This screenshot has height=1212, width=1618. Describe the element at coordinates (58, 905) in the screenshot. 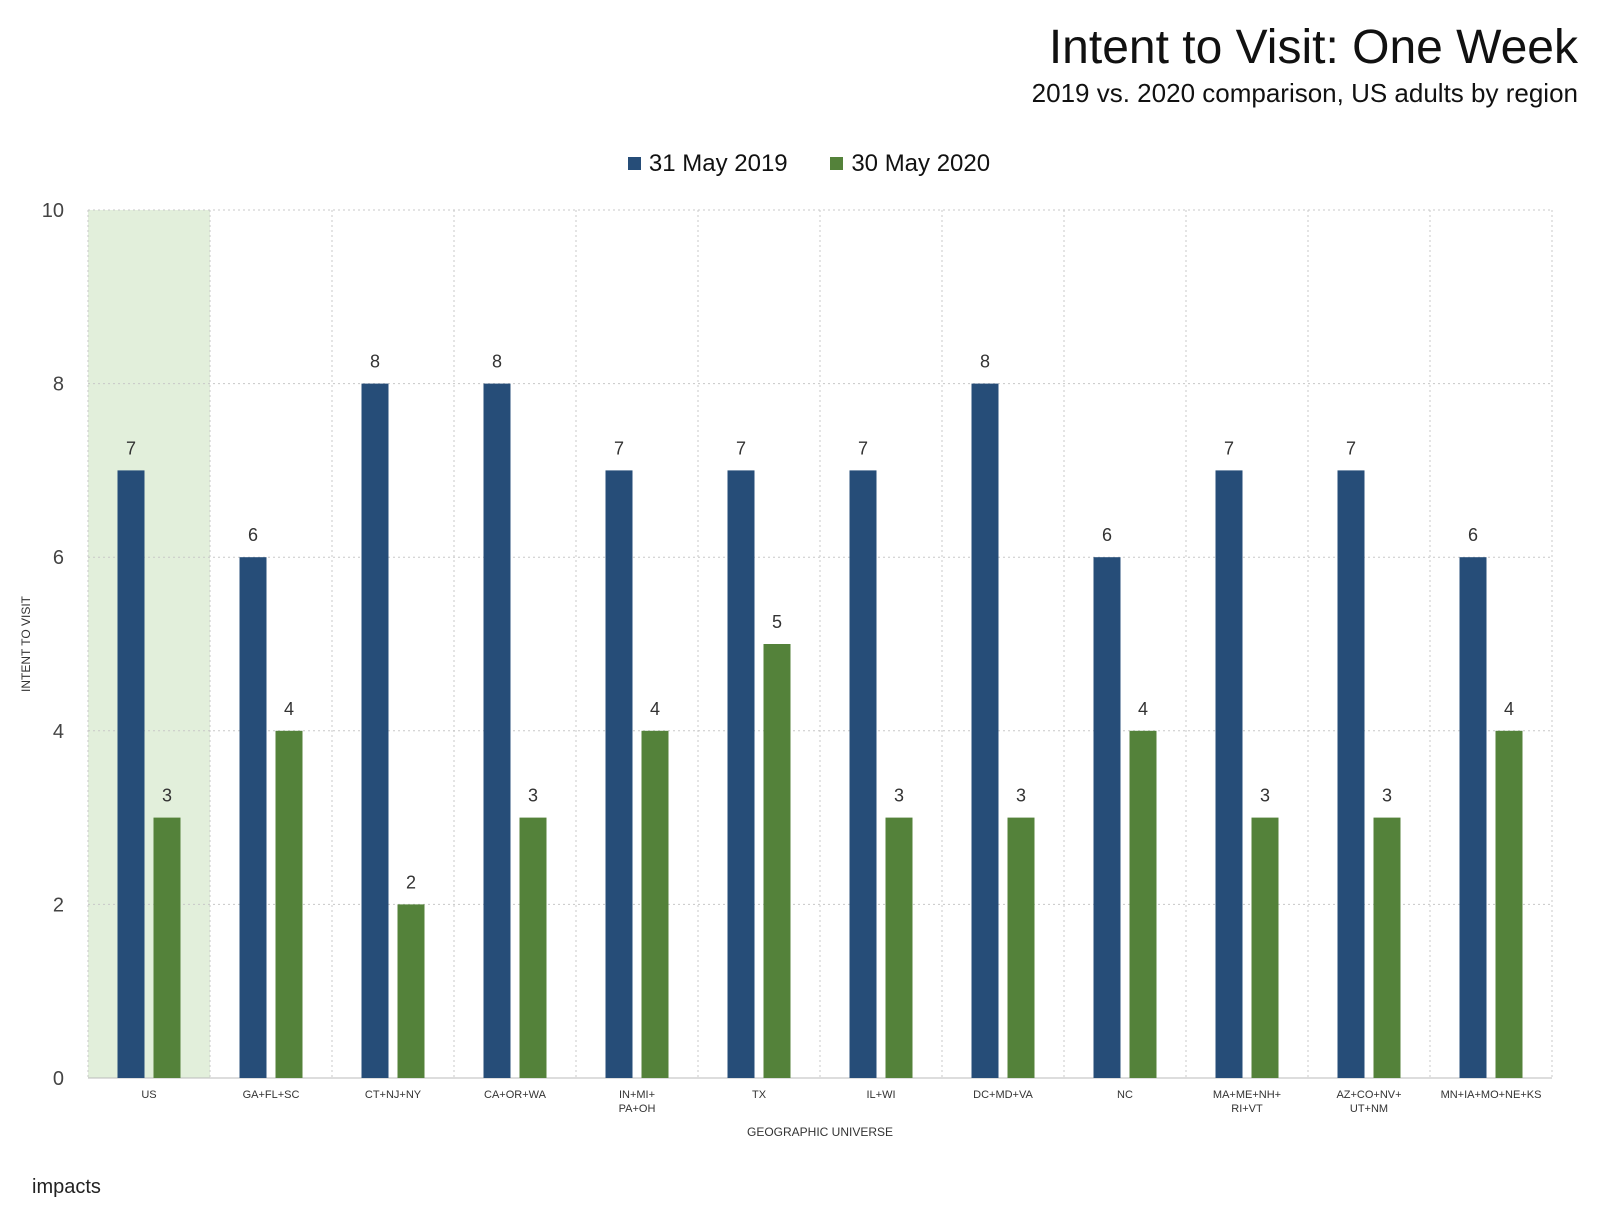

I see `y-tick-label: 2` at that location.